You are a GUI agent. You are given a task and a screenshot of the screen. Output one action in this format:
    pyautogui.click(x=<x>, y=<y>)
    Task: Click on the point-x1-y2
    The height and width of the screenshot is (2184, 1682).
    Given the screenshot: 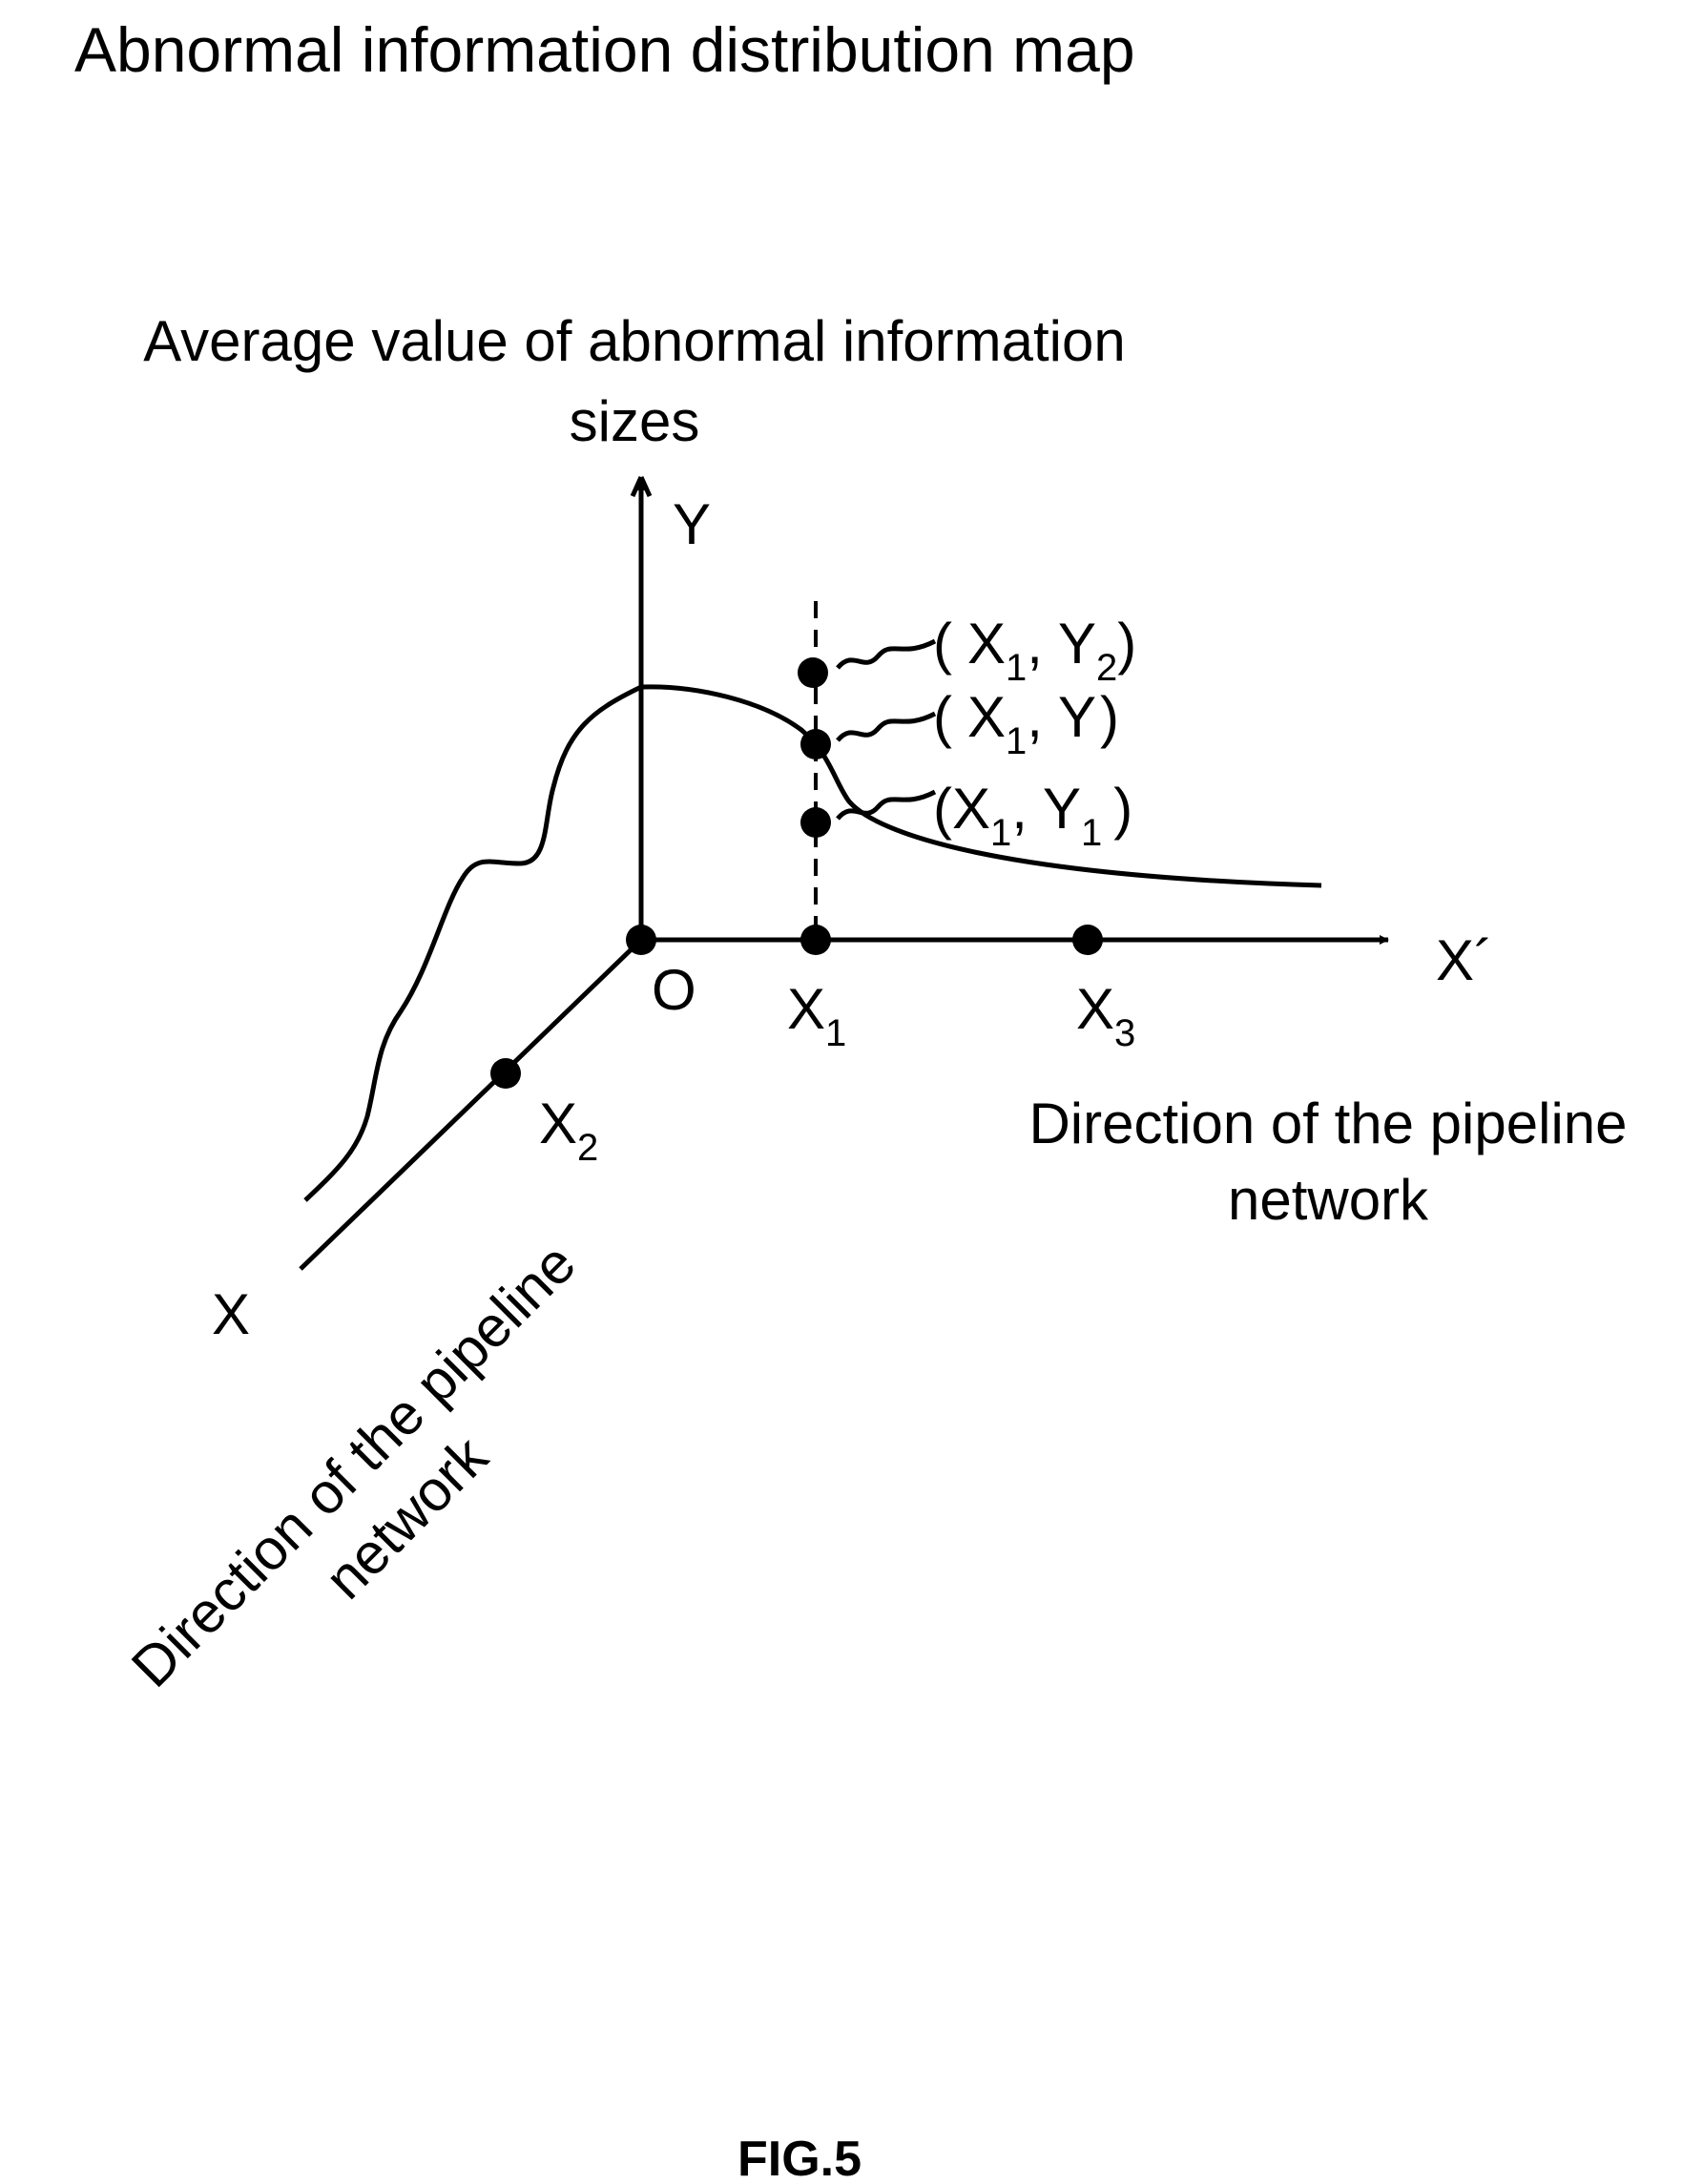 What is the action you would take?
    pyautogui.click(x=813, y=673)
    